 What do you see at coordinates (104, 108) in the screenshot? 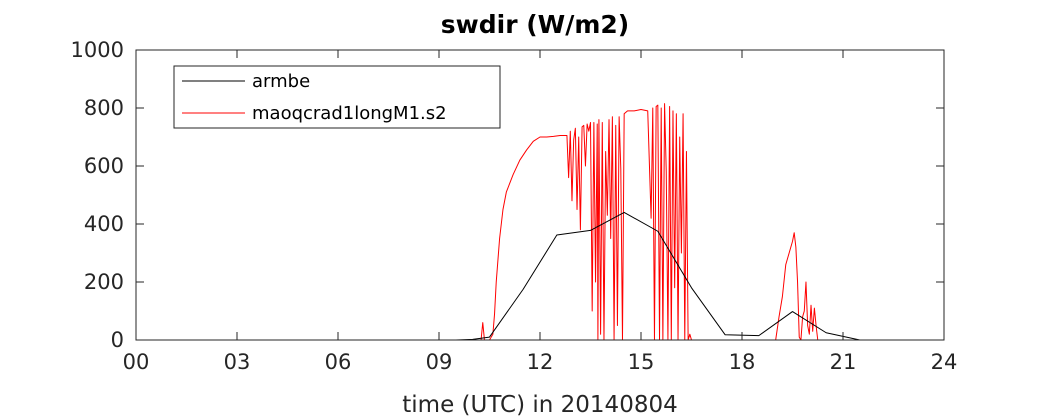
I see `y-tick-label: 800` at bounding box center [104, 108].